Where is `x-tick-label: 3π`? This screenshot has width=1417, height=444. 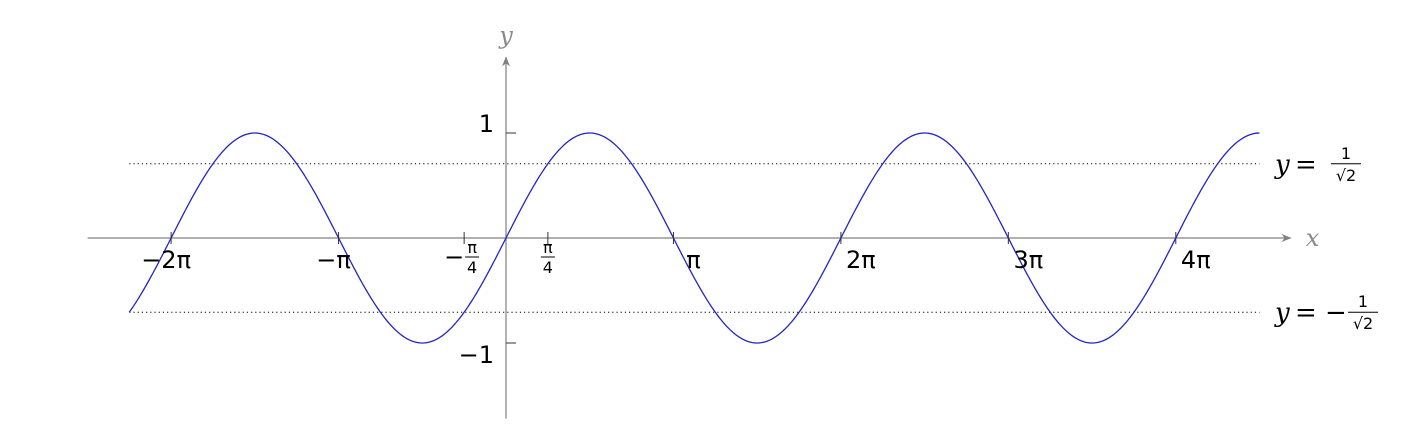 x-tick-label: 3π is located at coordinates (1028, 260).